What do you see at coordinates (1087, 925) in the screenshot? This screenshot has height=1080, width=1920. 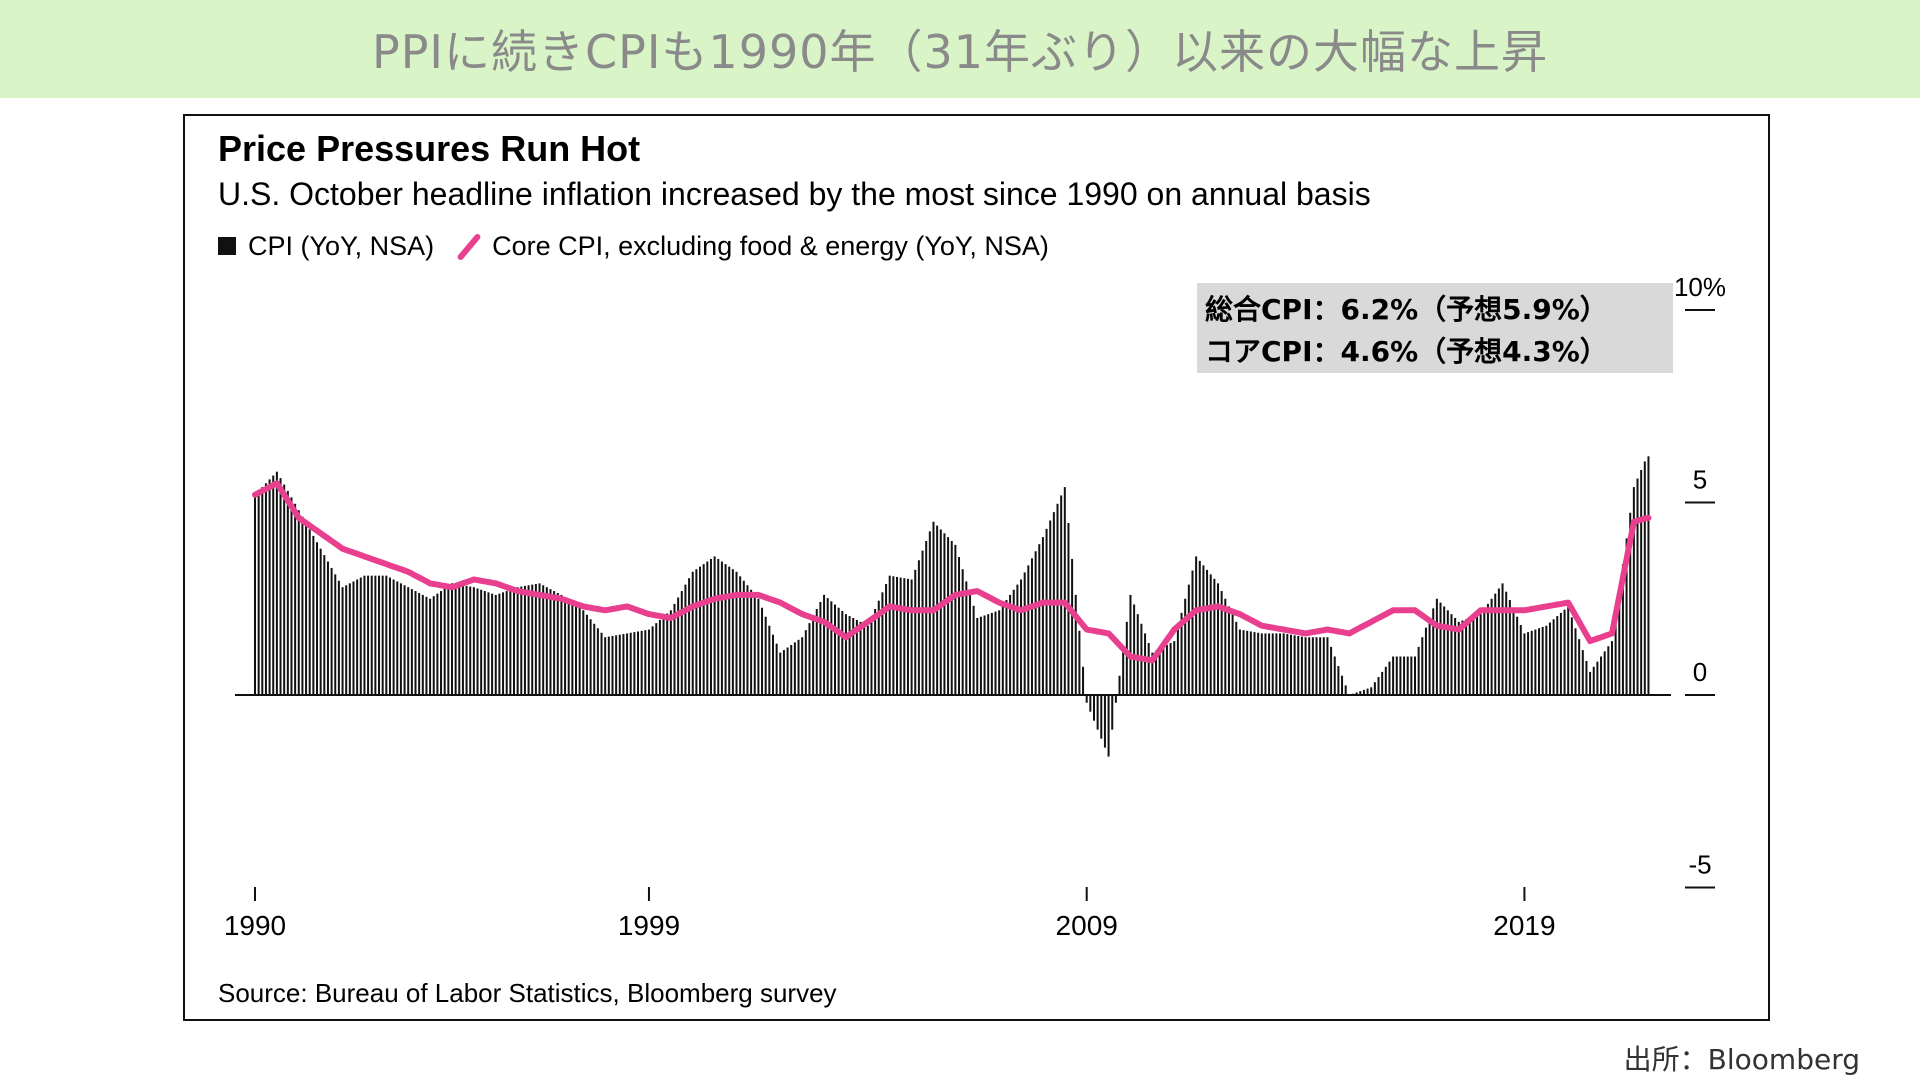 I see `x-tick-label: 2009` at bounding box center [1087, 925].